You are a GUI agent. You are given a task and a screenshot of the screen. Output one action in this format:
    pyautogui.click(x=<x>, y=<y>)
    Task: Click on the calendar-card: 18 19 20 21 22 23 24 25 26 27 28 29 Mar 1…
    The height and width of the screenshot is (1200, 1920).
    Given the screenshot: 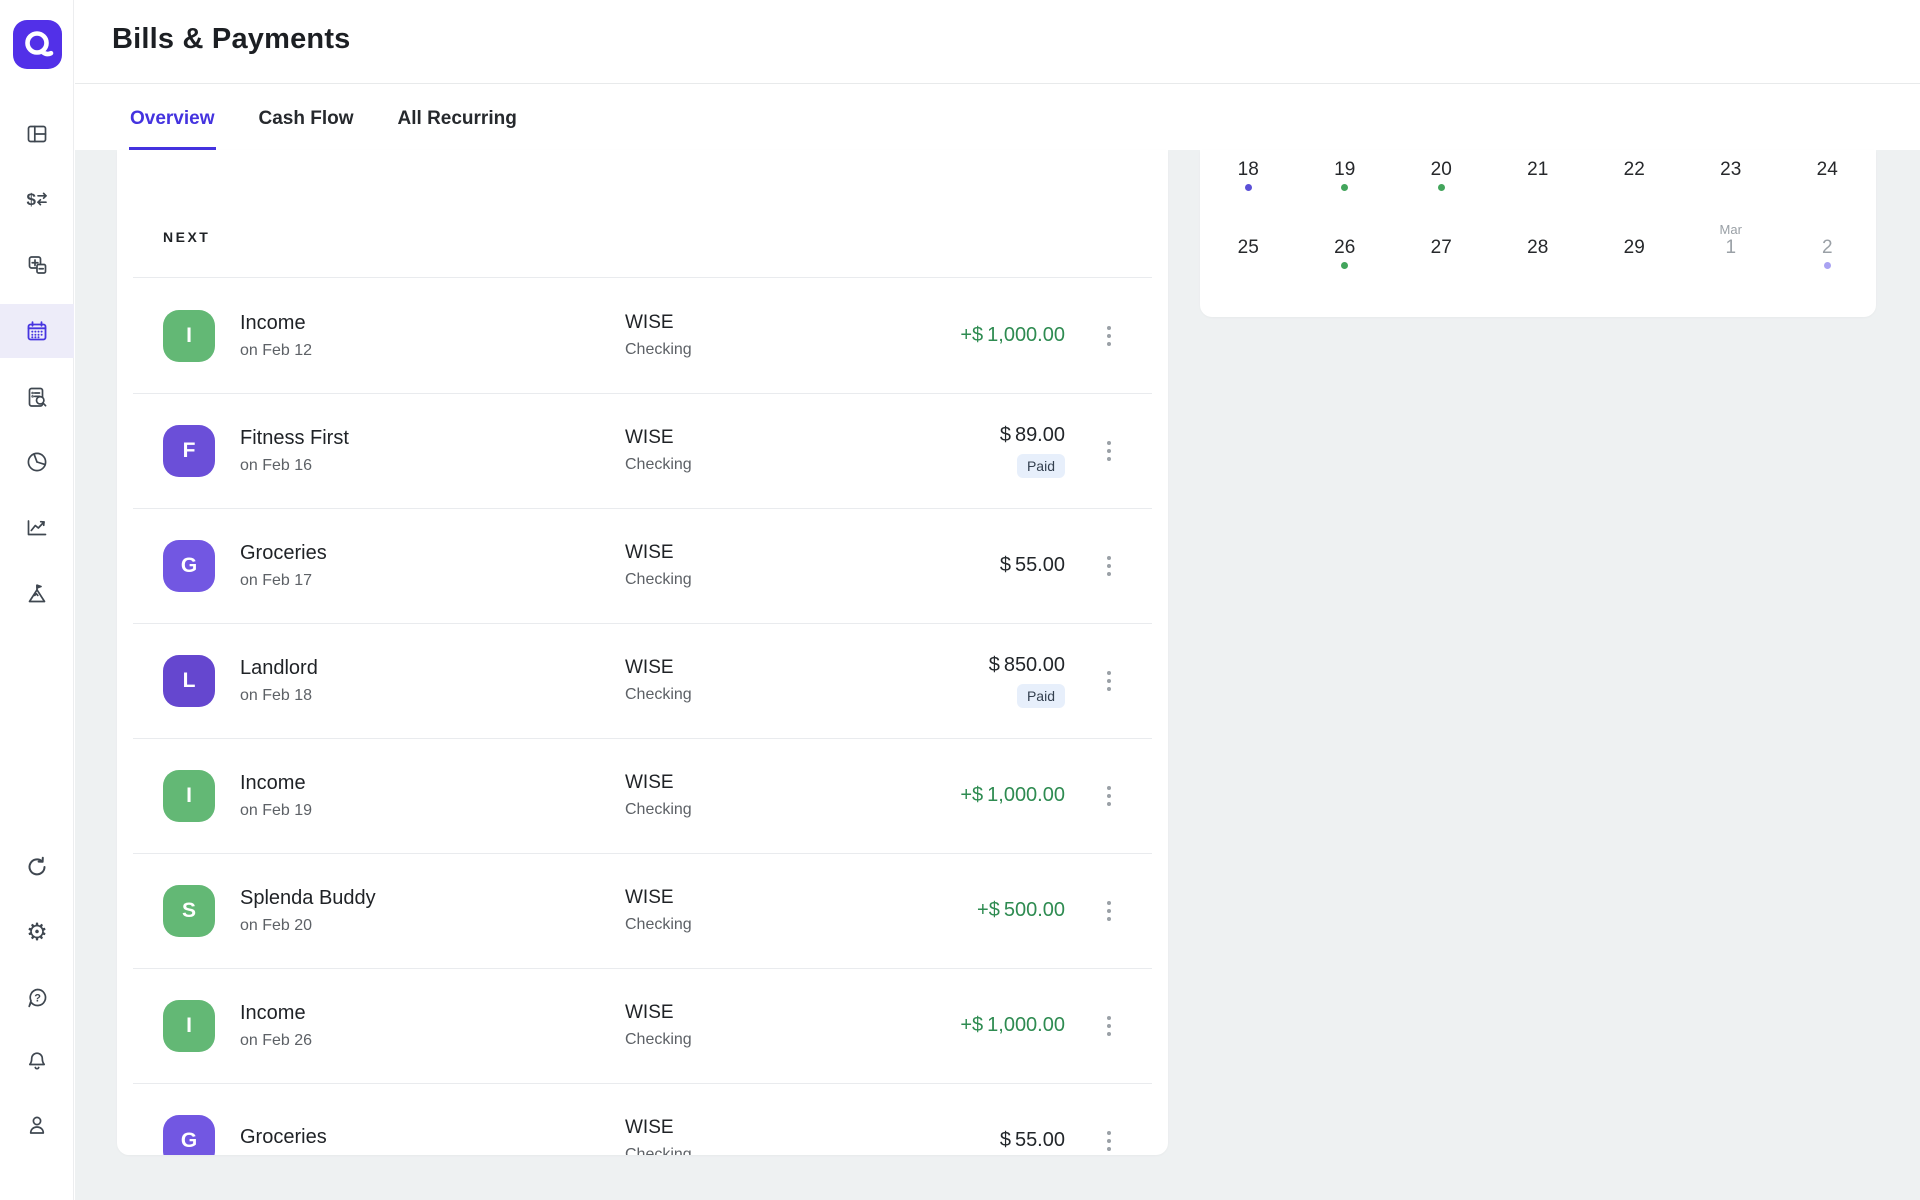 What is the action you would take?
    pyautogui.click(x=1538, y=233)
    